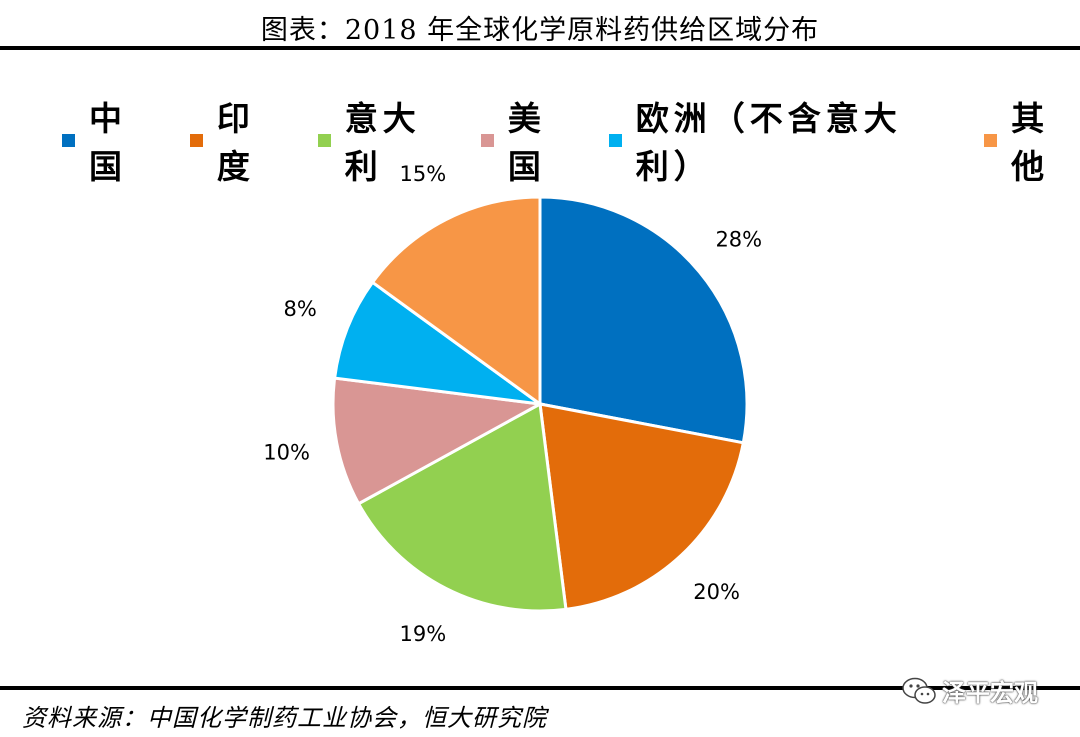 This screenshot has width=1080, height=737. What do you see at coordinates (284, 718) in the screenshot?
I see `source-note: 资料来源：中国化学制药工业协会，恒大研究院` at bounding box center [284, 718].